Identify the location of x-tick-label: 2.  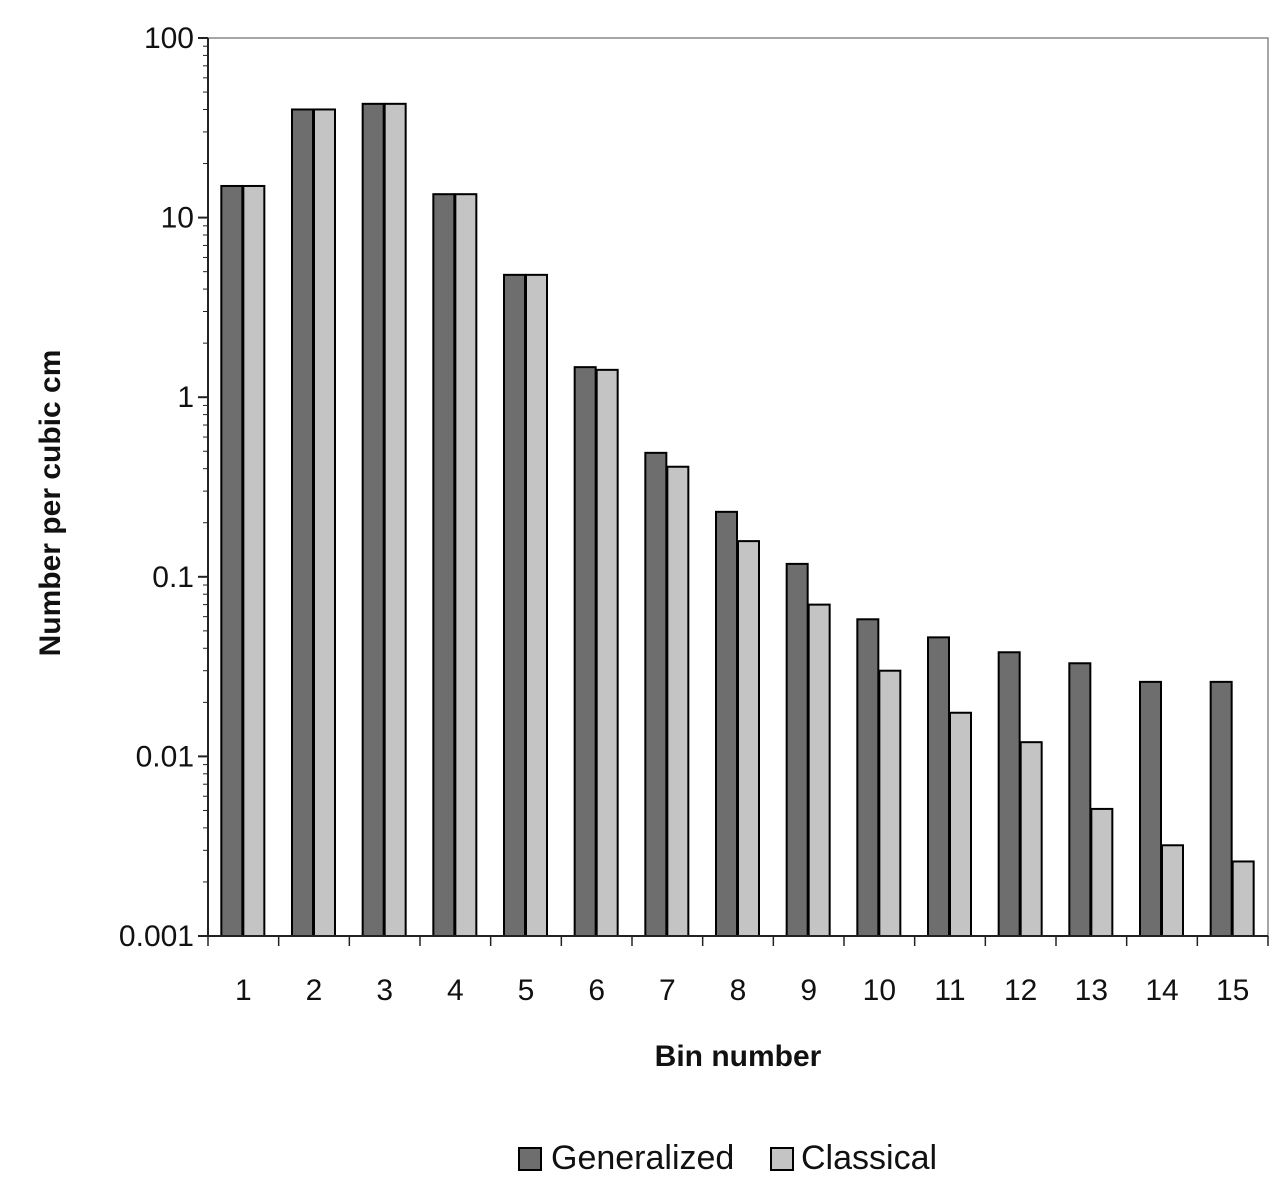
(314, 990).